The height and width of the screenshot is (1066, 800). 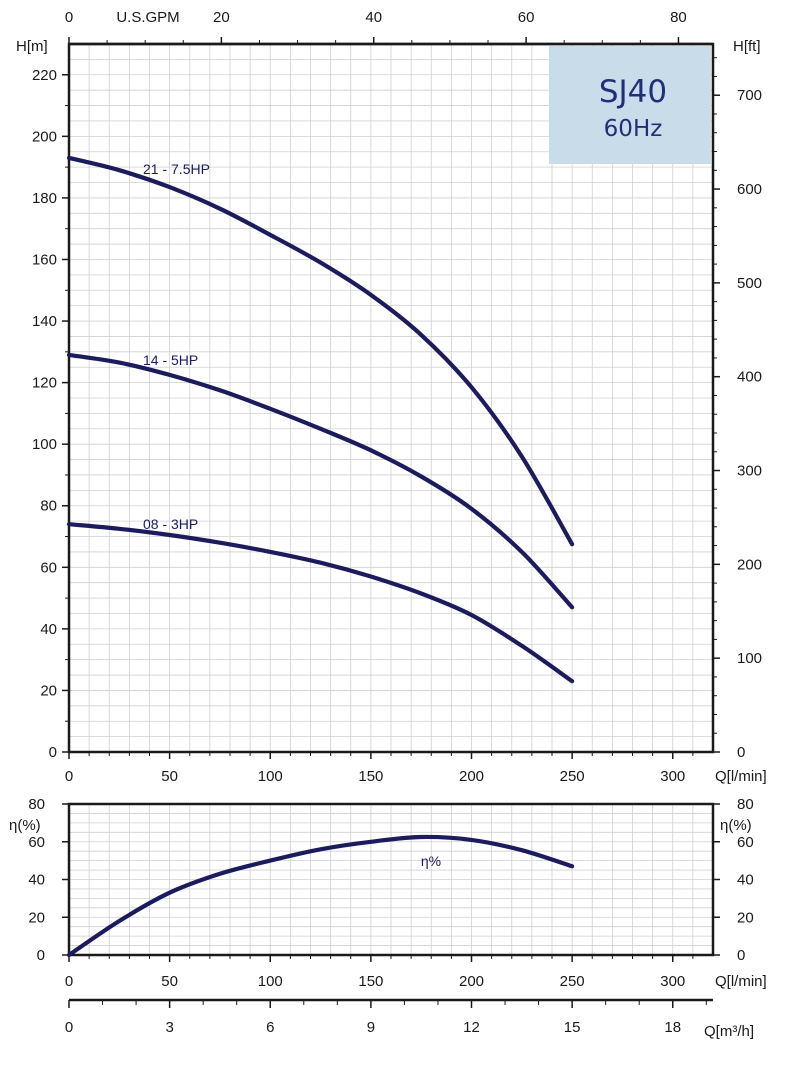 What do you see at coordinates (747, 46) in the screenshot?
I see `right-axis-label: H[ft]` at bounding box center [747, 46].